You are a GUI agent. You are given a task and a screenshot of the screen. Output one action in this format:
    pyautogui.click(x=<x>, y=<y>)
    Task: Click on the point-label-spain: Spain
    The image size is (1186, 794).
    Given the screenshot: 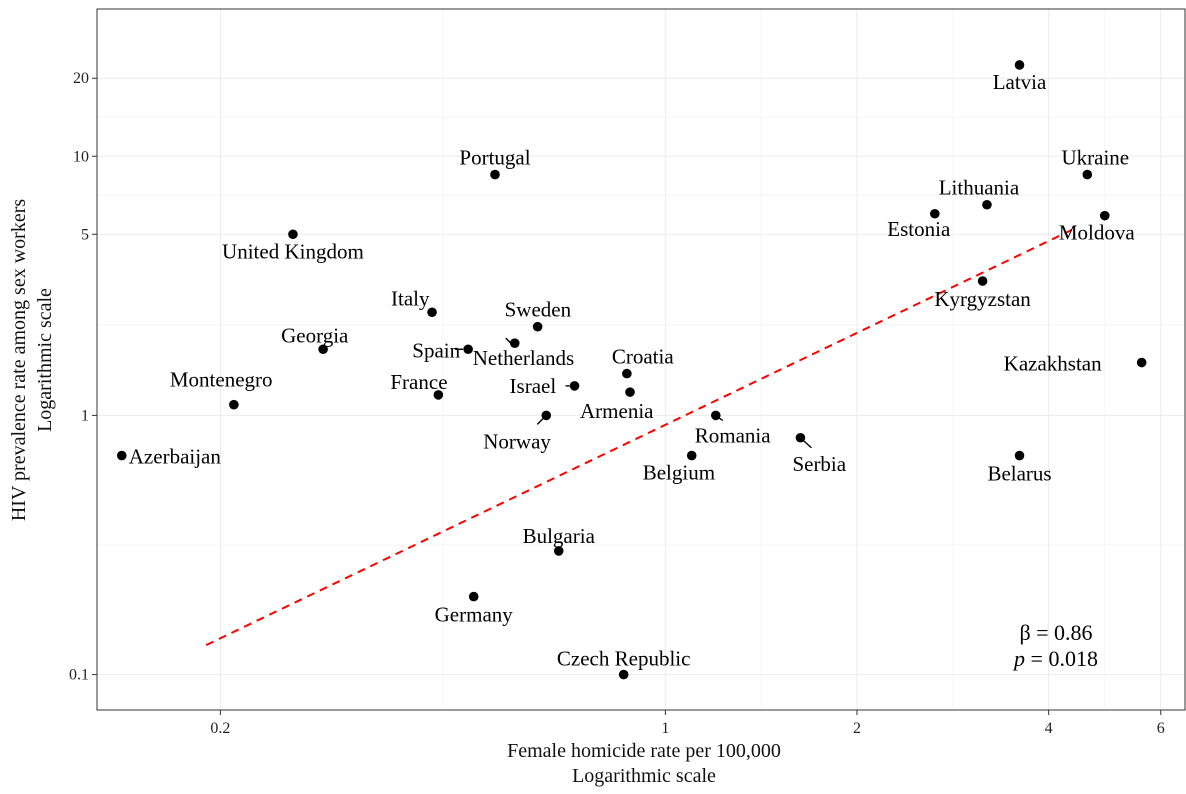 What is the action you would take?
    pyautogui.click(x=436, y=350)
    